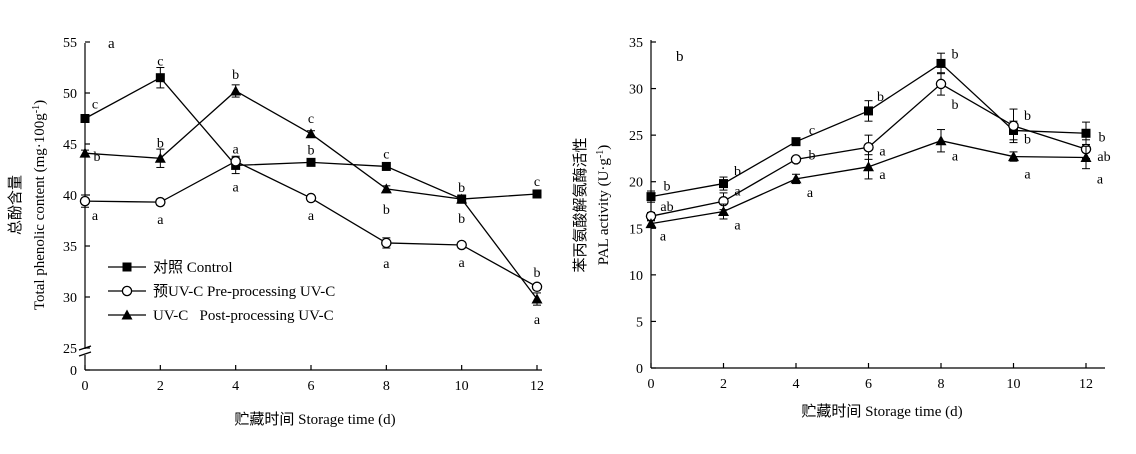  I want to click on legend-label: 预UV-C Pre-processing UV-C, so click(244, 291).